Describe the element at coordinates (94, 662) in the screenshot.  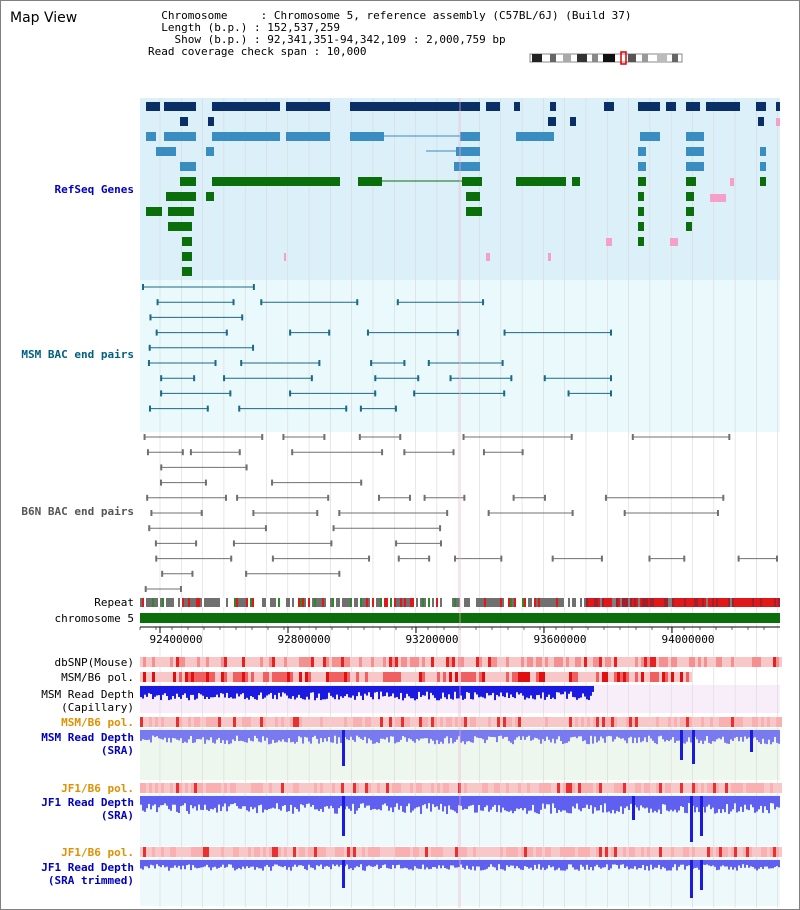
I see `dbsnp-label: dbSNP(Mouse)` at that location.